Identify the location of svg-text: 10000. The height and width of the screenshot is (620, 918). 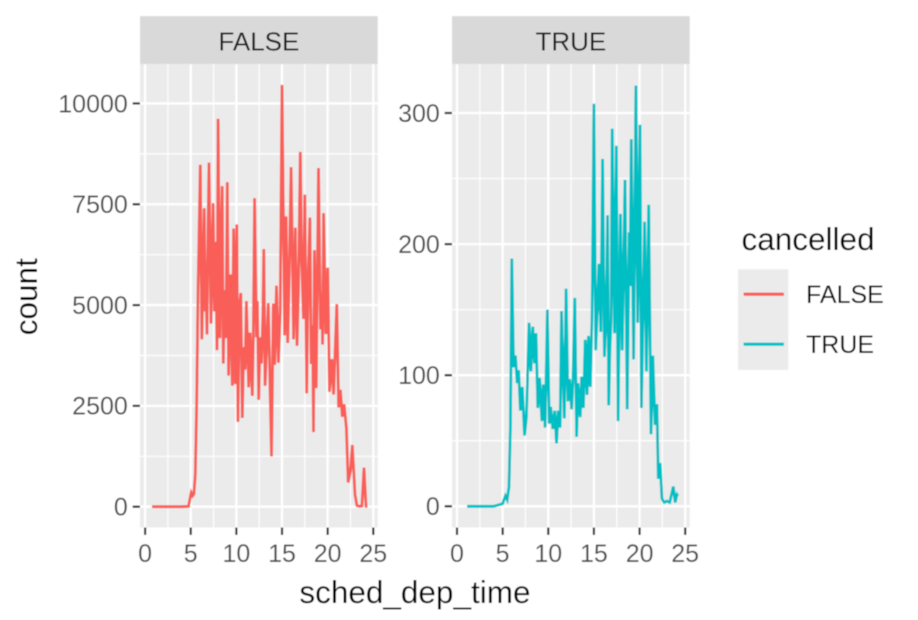
(93, 104).